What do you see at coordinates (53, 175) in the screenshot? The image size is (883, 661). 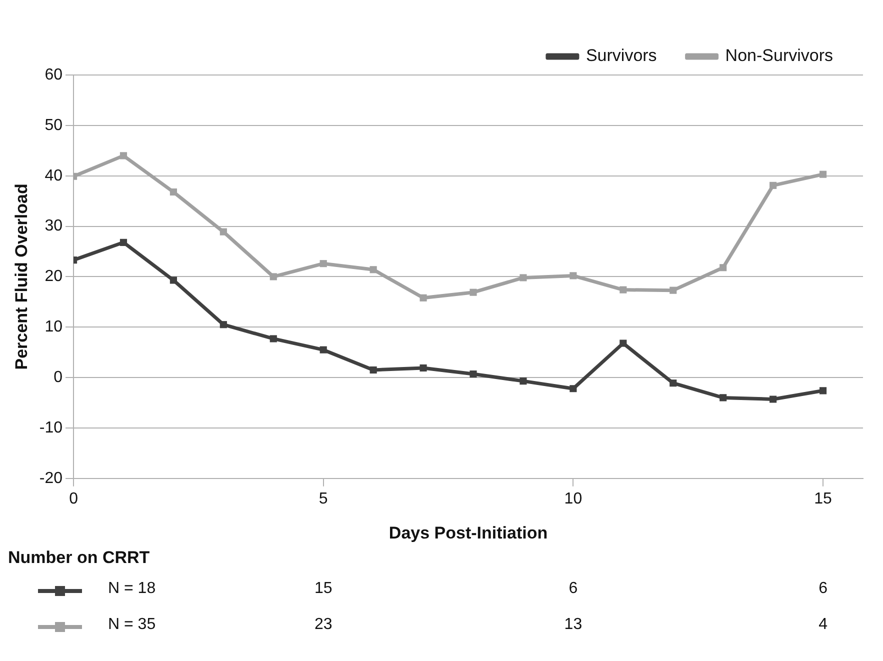 I see `y-tick-label: 40` at bounding box center [53, 175].